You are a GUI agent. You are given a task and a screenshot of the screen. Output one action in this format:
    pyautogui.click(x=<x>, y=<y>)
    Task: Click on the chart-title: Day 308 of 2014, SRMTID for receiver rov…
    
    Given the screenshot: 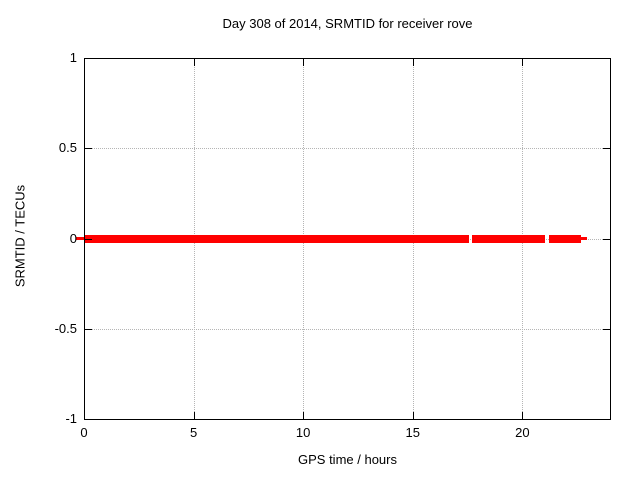 What is the action you would take?
    pyautogui.click(x=347, y=23)
    